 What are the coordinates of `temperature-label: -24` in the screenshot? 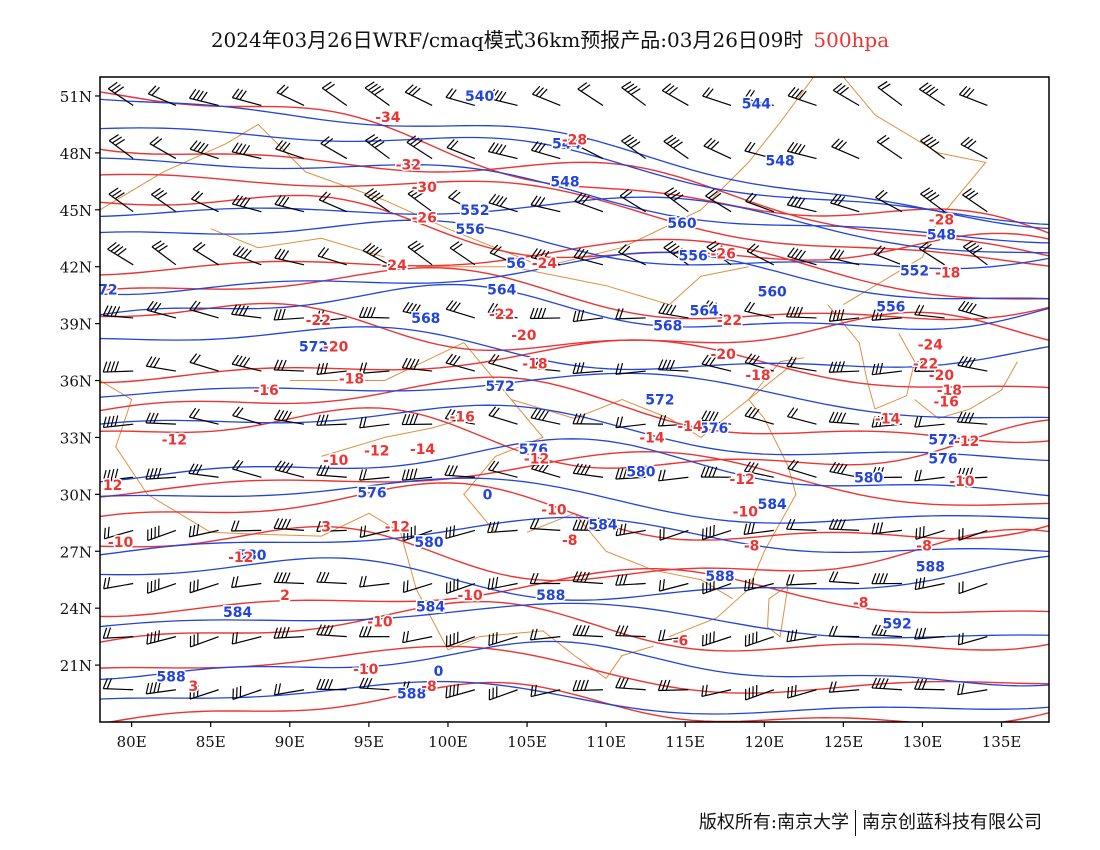 It's located at (545, 264).